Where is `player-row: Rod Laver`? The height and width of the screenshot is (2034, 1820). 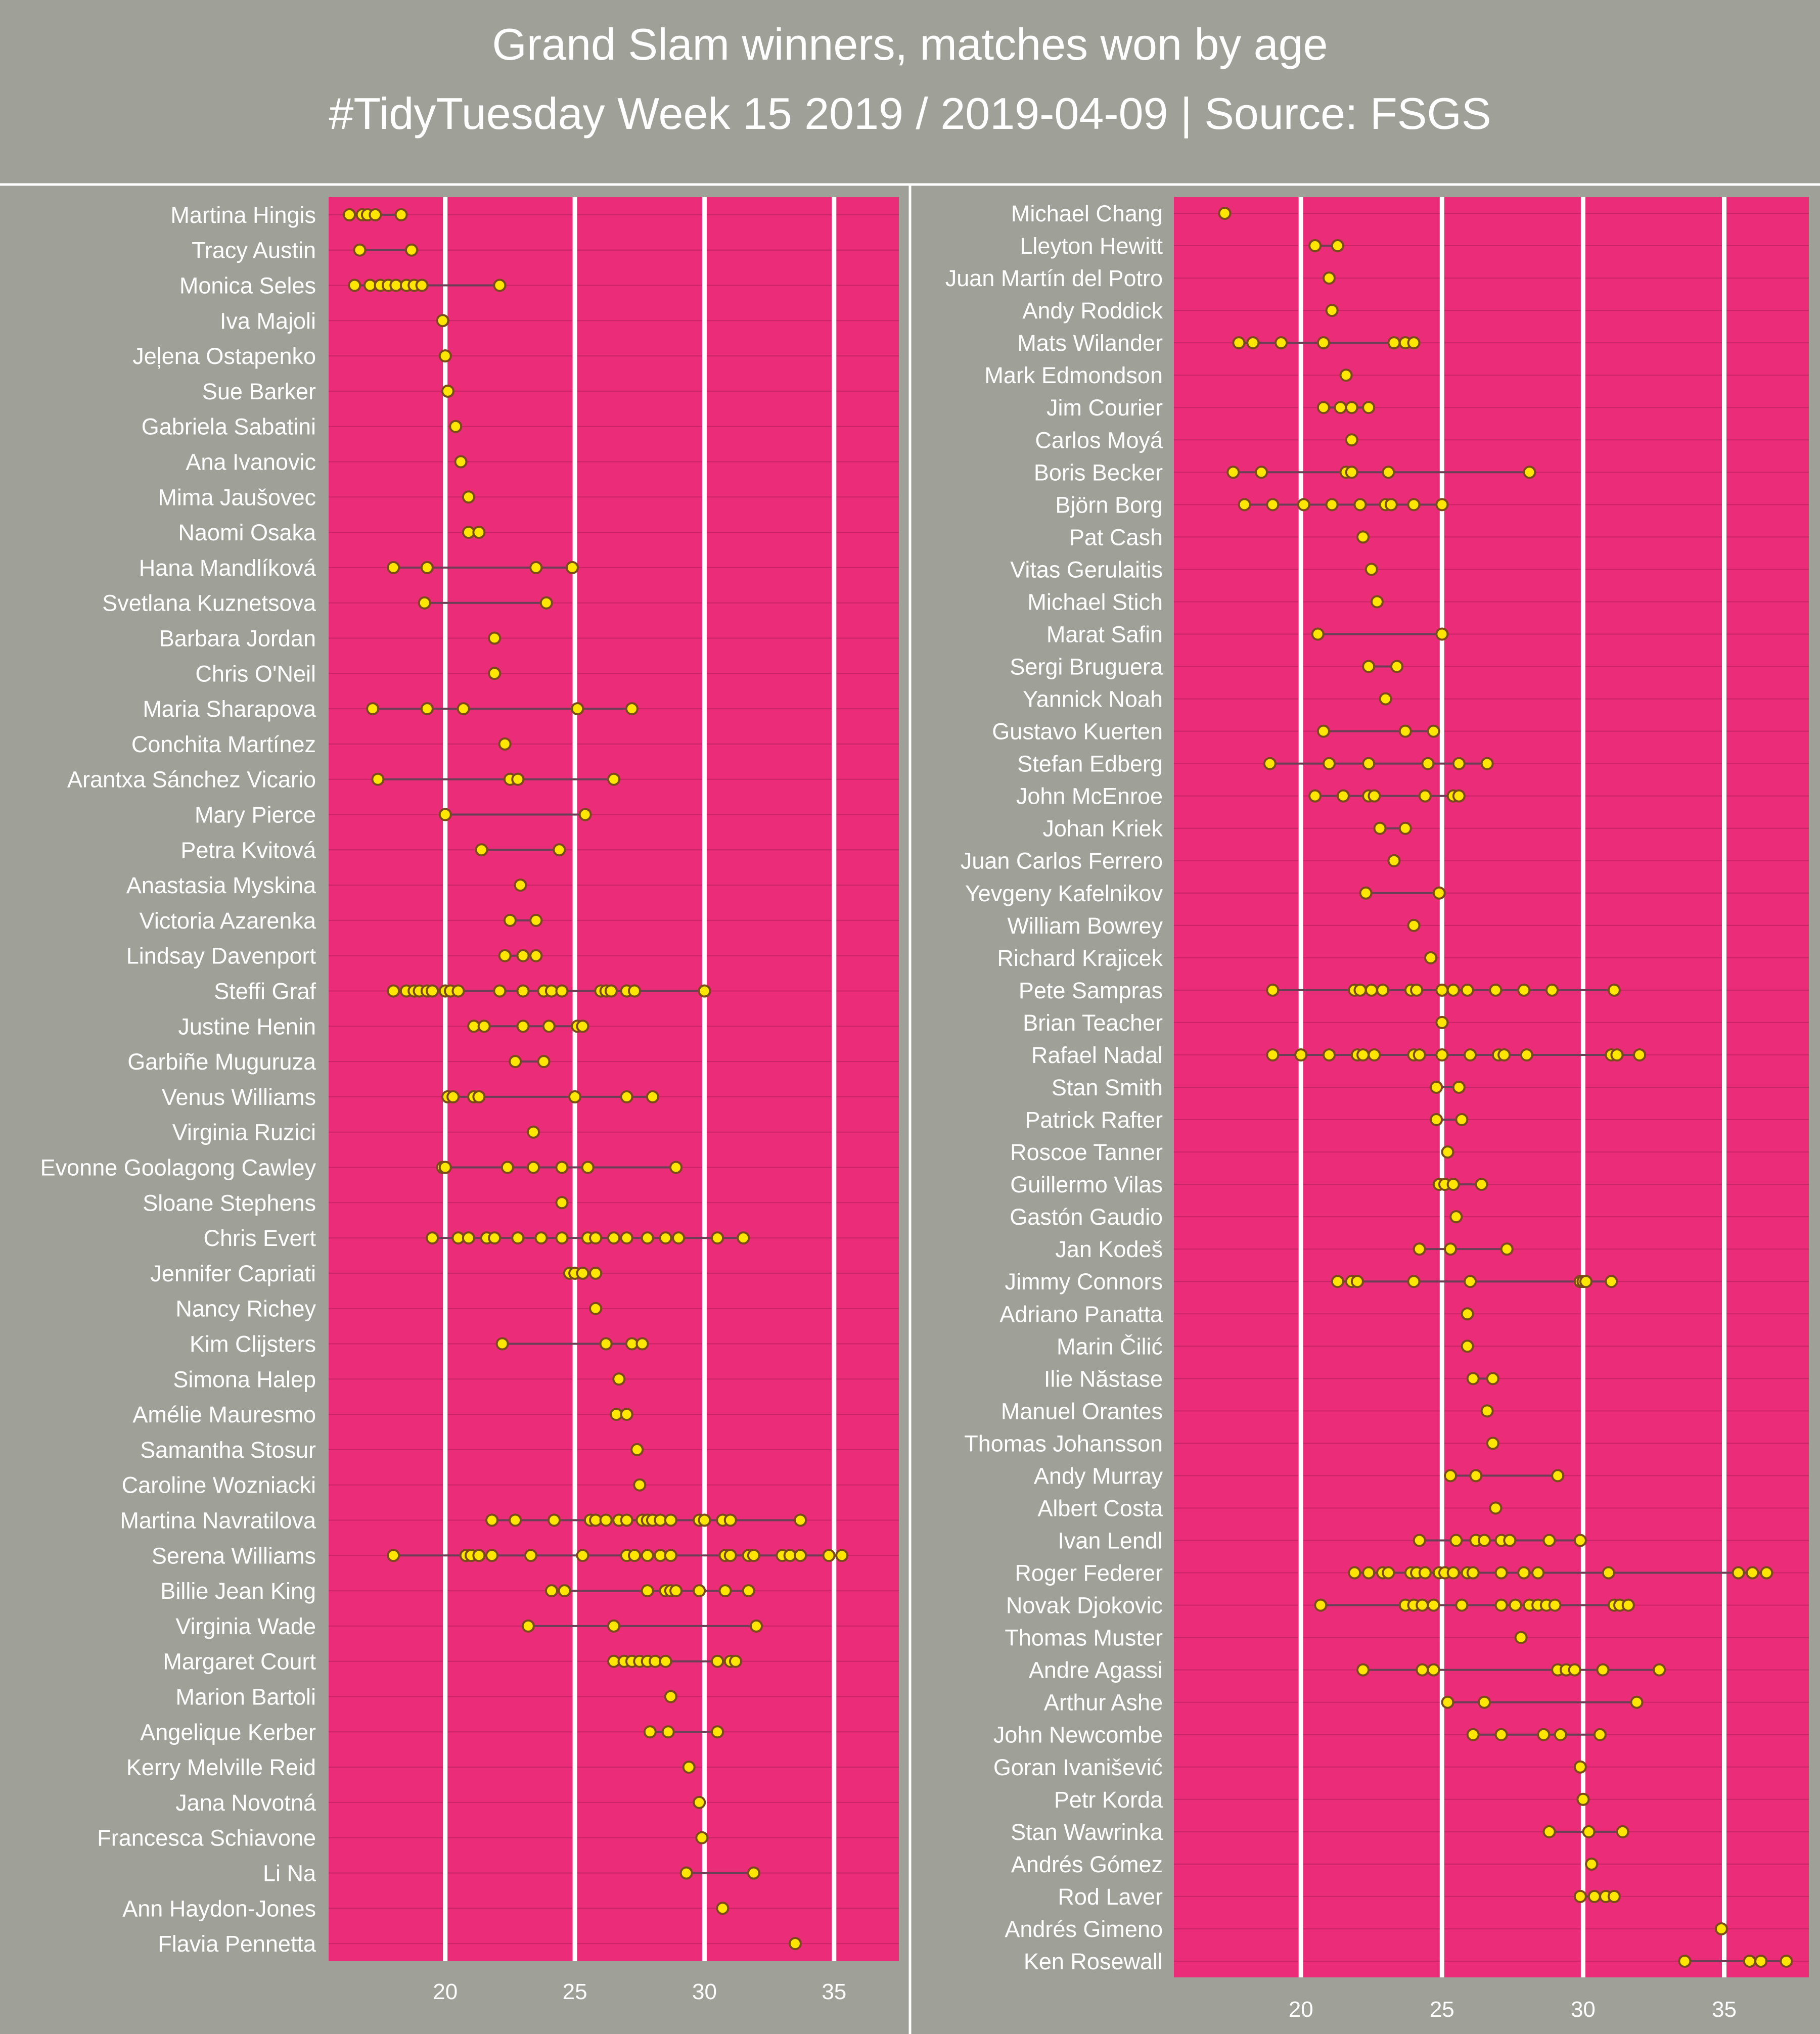
player-row: Rod Laver is located at coordinates (1339, 1897).